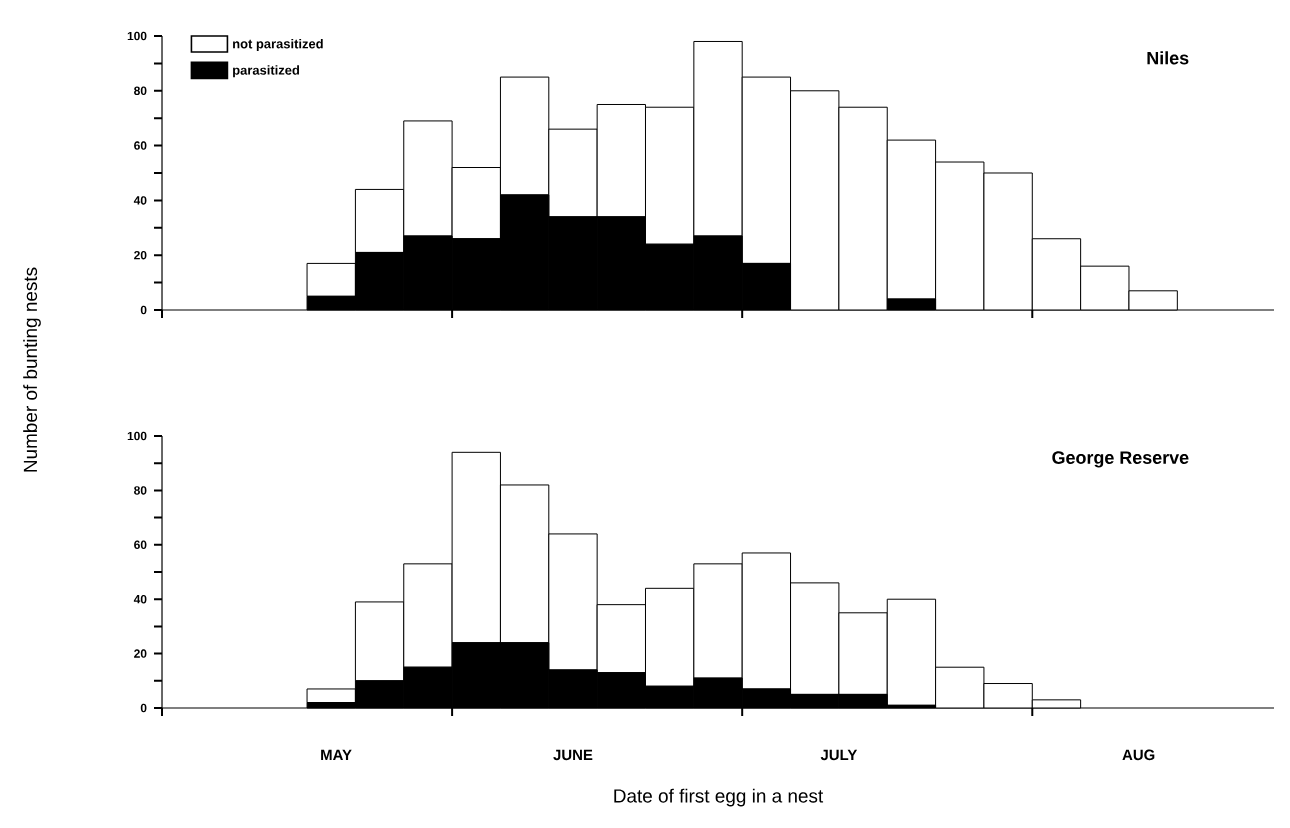  Describe the element at coordinates (1168, 58) in the screenshot. I see `text: Niles` at that location.